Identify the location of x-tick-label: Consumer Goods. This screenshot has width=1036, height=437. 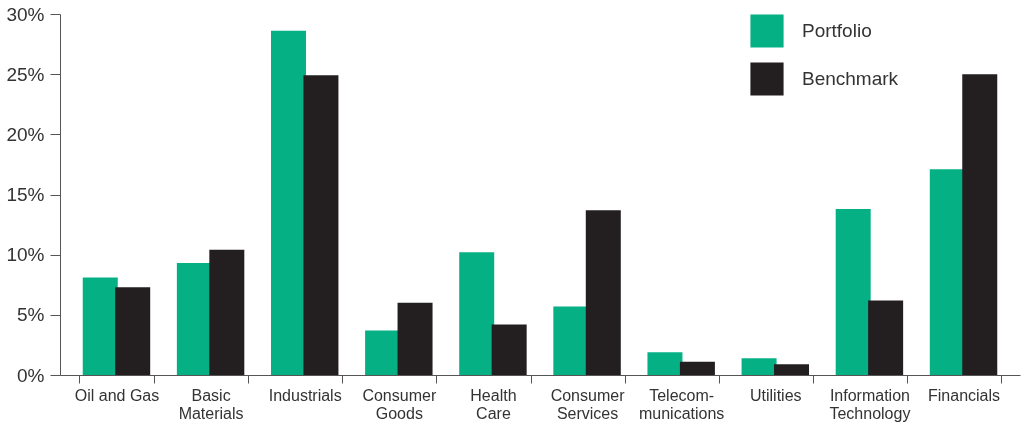
(399, 404).